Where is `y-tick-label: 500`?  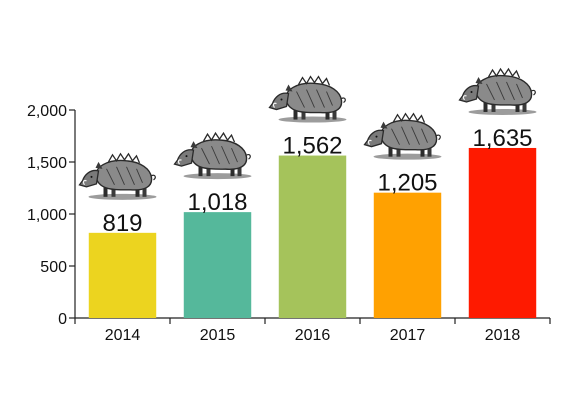
y-tick-label: 500 is located at coordinates (53, 267).